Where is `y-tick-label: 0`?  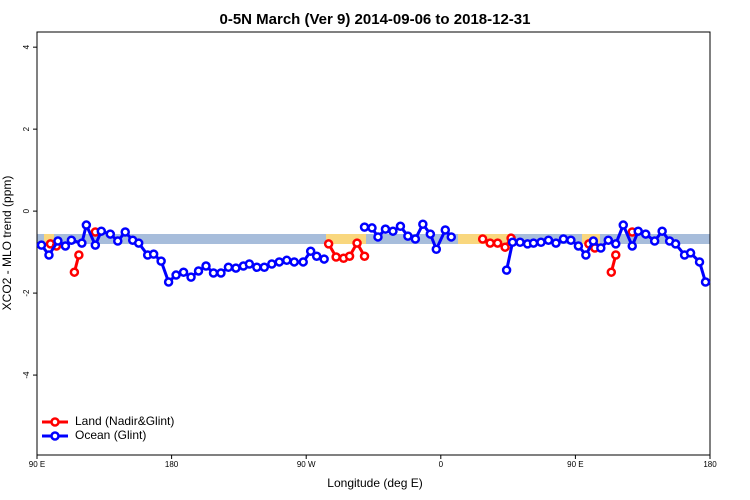
y-tick-label: 0 is located at coordinates (26, 210).